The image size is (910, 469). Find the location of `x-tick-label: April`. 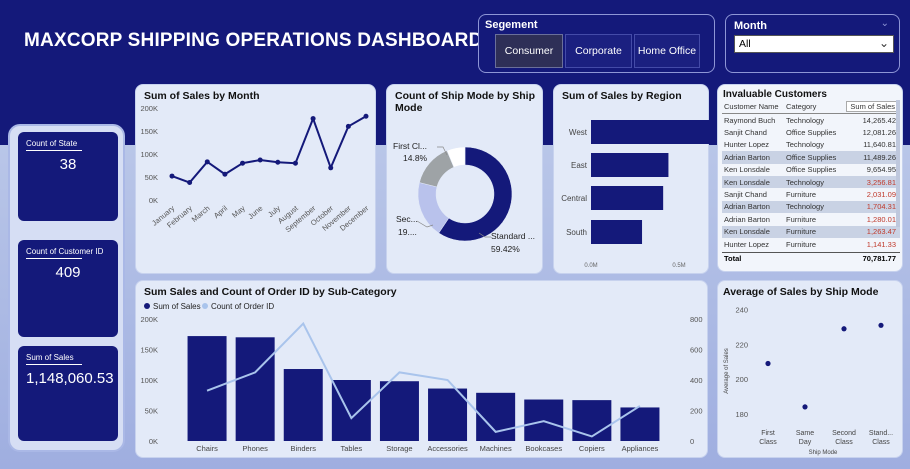

x-tick-label: April is located at coordinates (221, 211).